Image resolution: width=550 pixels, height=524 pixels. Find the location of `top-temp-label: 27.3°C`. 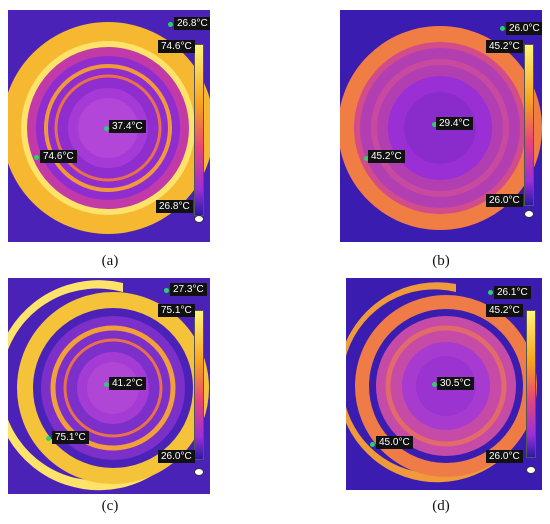

top-temp-label: 27.3°C is located at coordinates (188, 289).